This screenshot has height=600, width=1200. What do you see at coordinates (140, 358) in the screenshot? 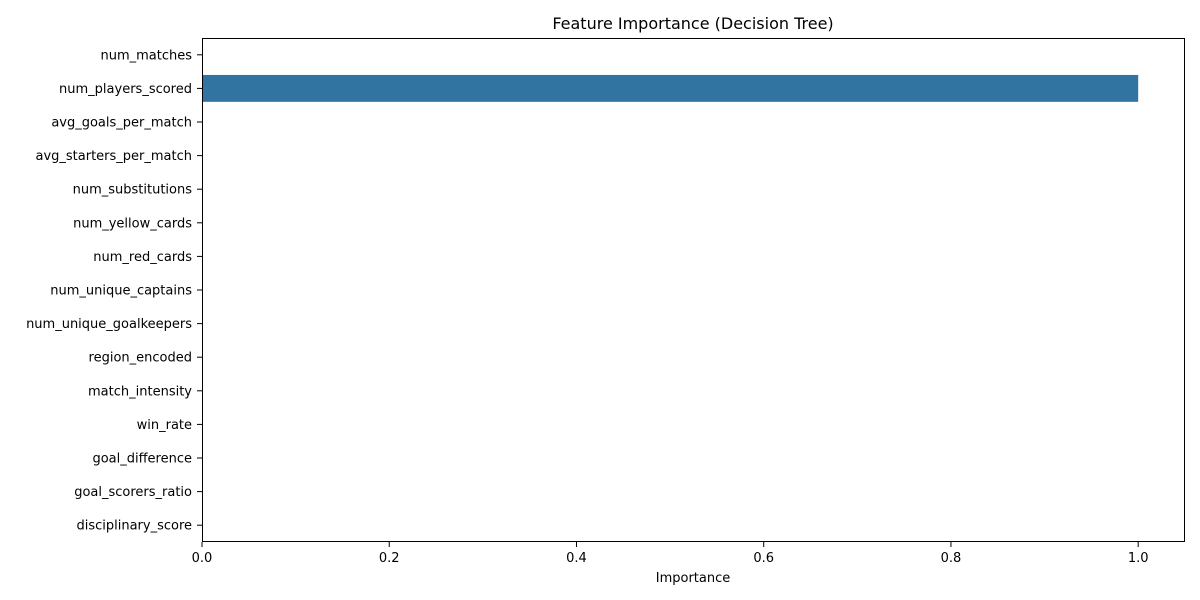
I see `y-tick-label: region_encoded` at bounding box center [140, 358].